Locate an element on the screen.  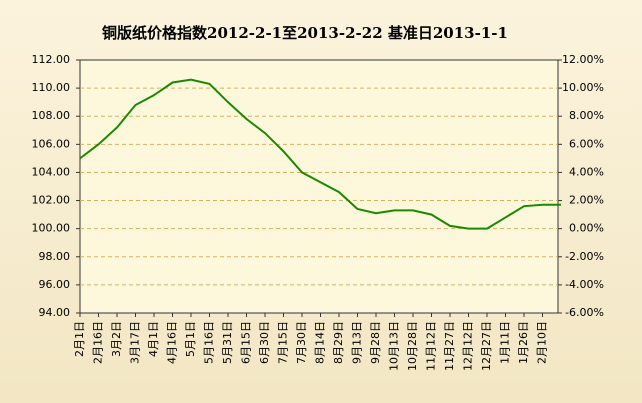
x-tick-label: 10月13日 is located at coordinates (394, 346).